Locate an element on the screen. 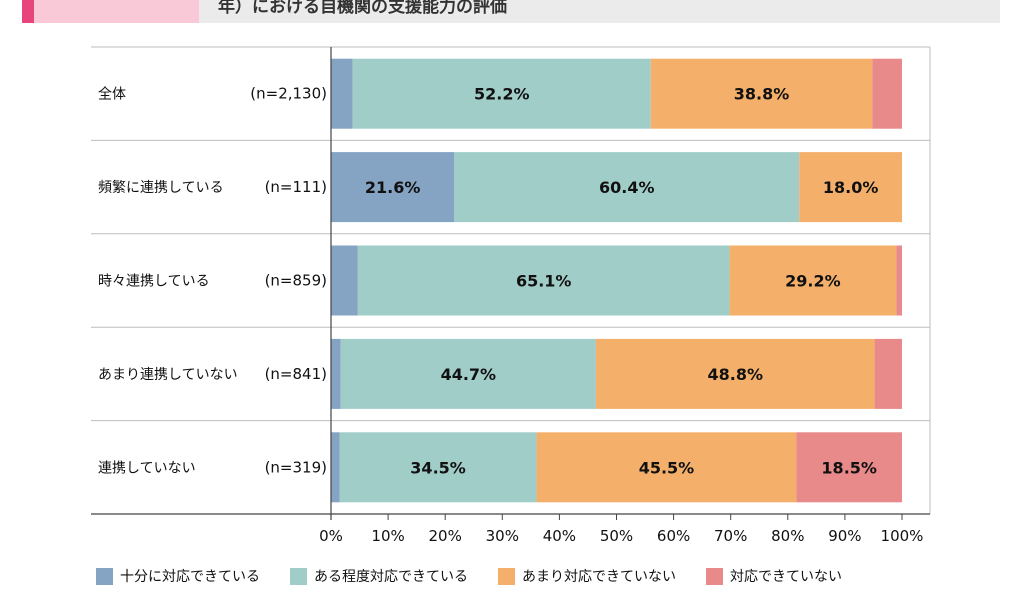 The width and height of the screenshot is (1016, 598). x-tick-label: 20% is located at coordinates (445, 536).